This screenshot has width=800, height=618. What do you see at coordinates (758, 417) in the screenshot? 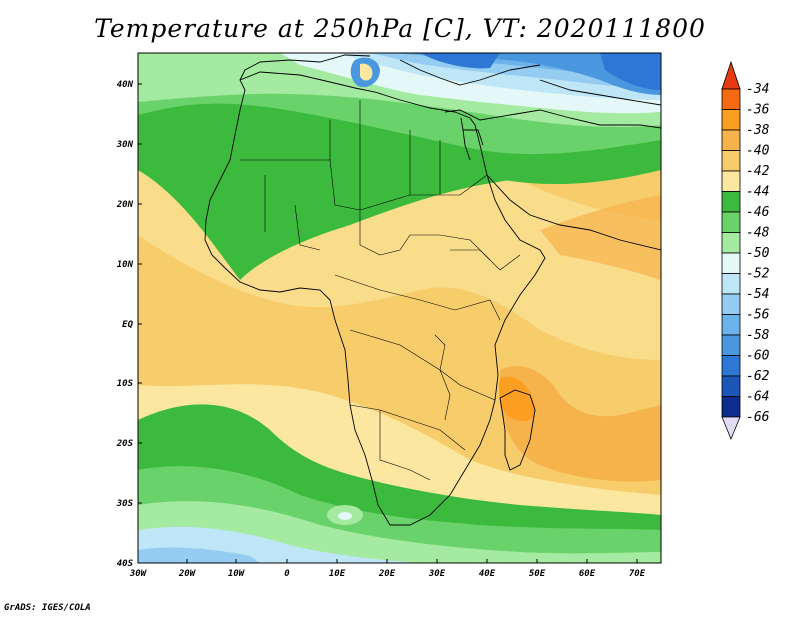
I see `colorbar-label: -66` at bounding box center [758, 417].